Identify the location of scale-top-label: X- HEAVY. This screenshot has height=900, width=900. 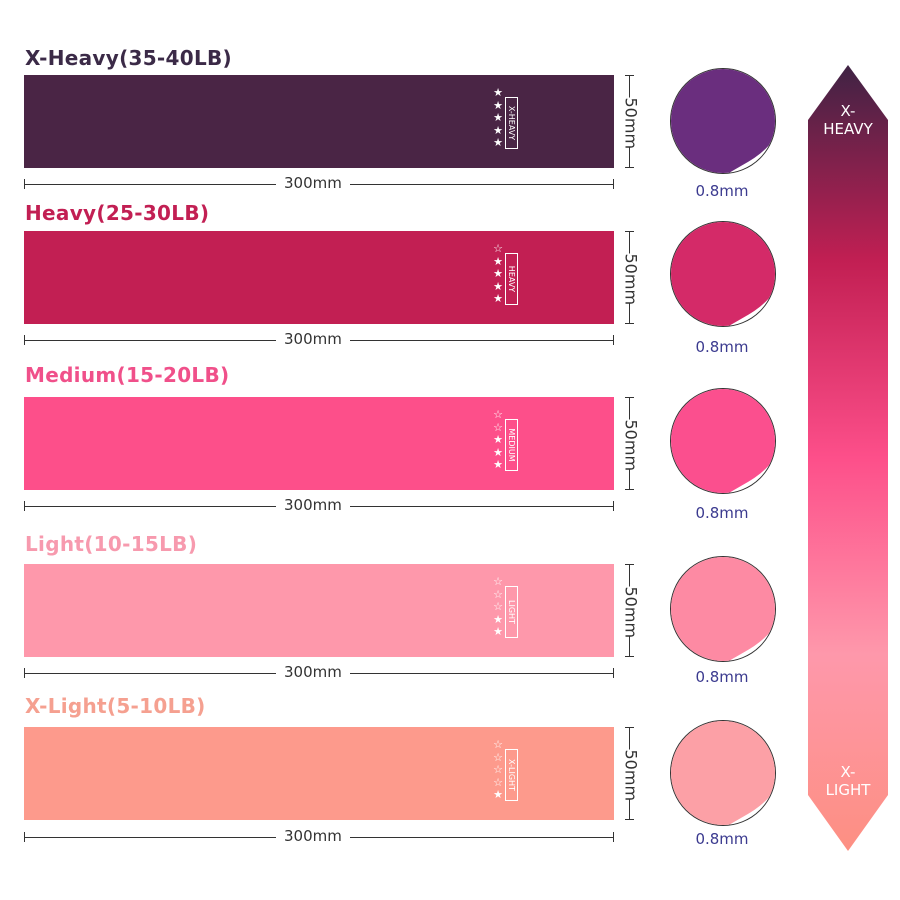
(848, 120).